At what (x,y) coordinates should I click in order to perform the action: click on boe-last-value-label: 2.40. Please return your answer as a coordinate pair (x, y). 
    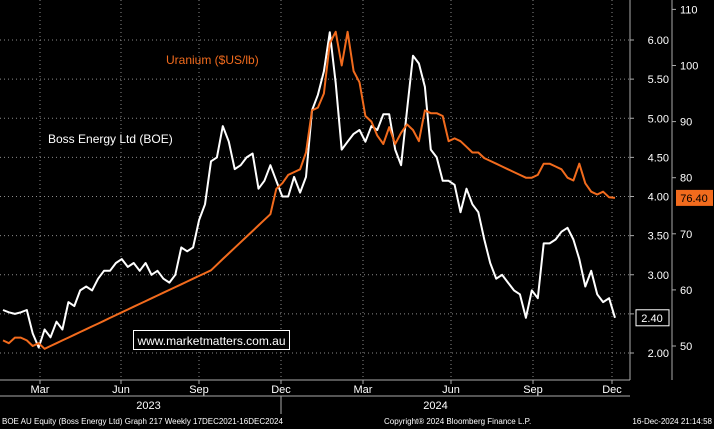
    Looking at the image, I should click on (651, 319).